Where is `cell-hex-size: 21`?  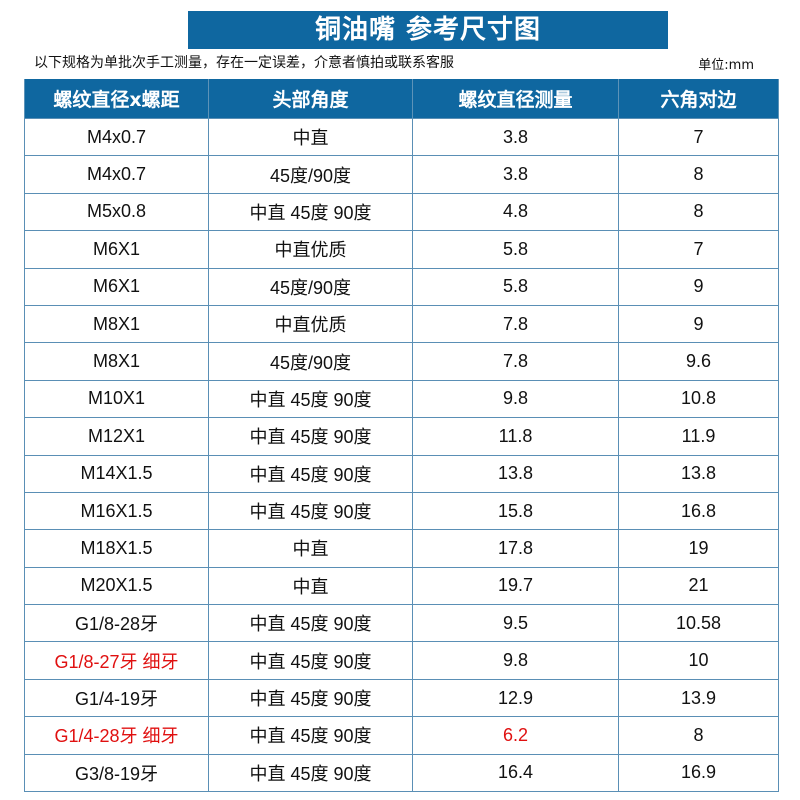 cell-hex-size: 21 is located at coordinates (698, 586).